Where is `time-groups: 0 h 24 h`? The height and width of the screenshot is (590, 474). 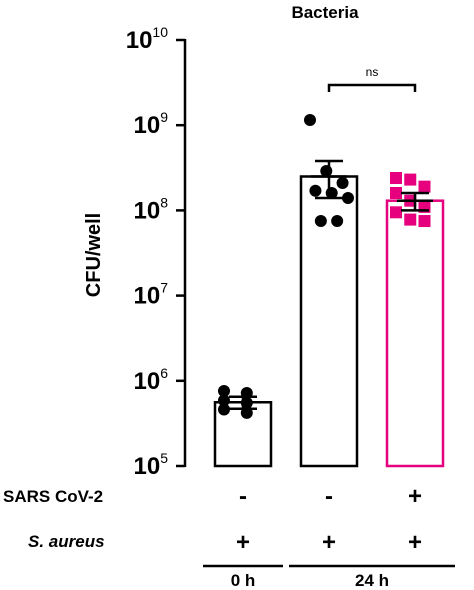
time-groups: 0 h 24 h is located at coordinates (329, 577).